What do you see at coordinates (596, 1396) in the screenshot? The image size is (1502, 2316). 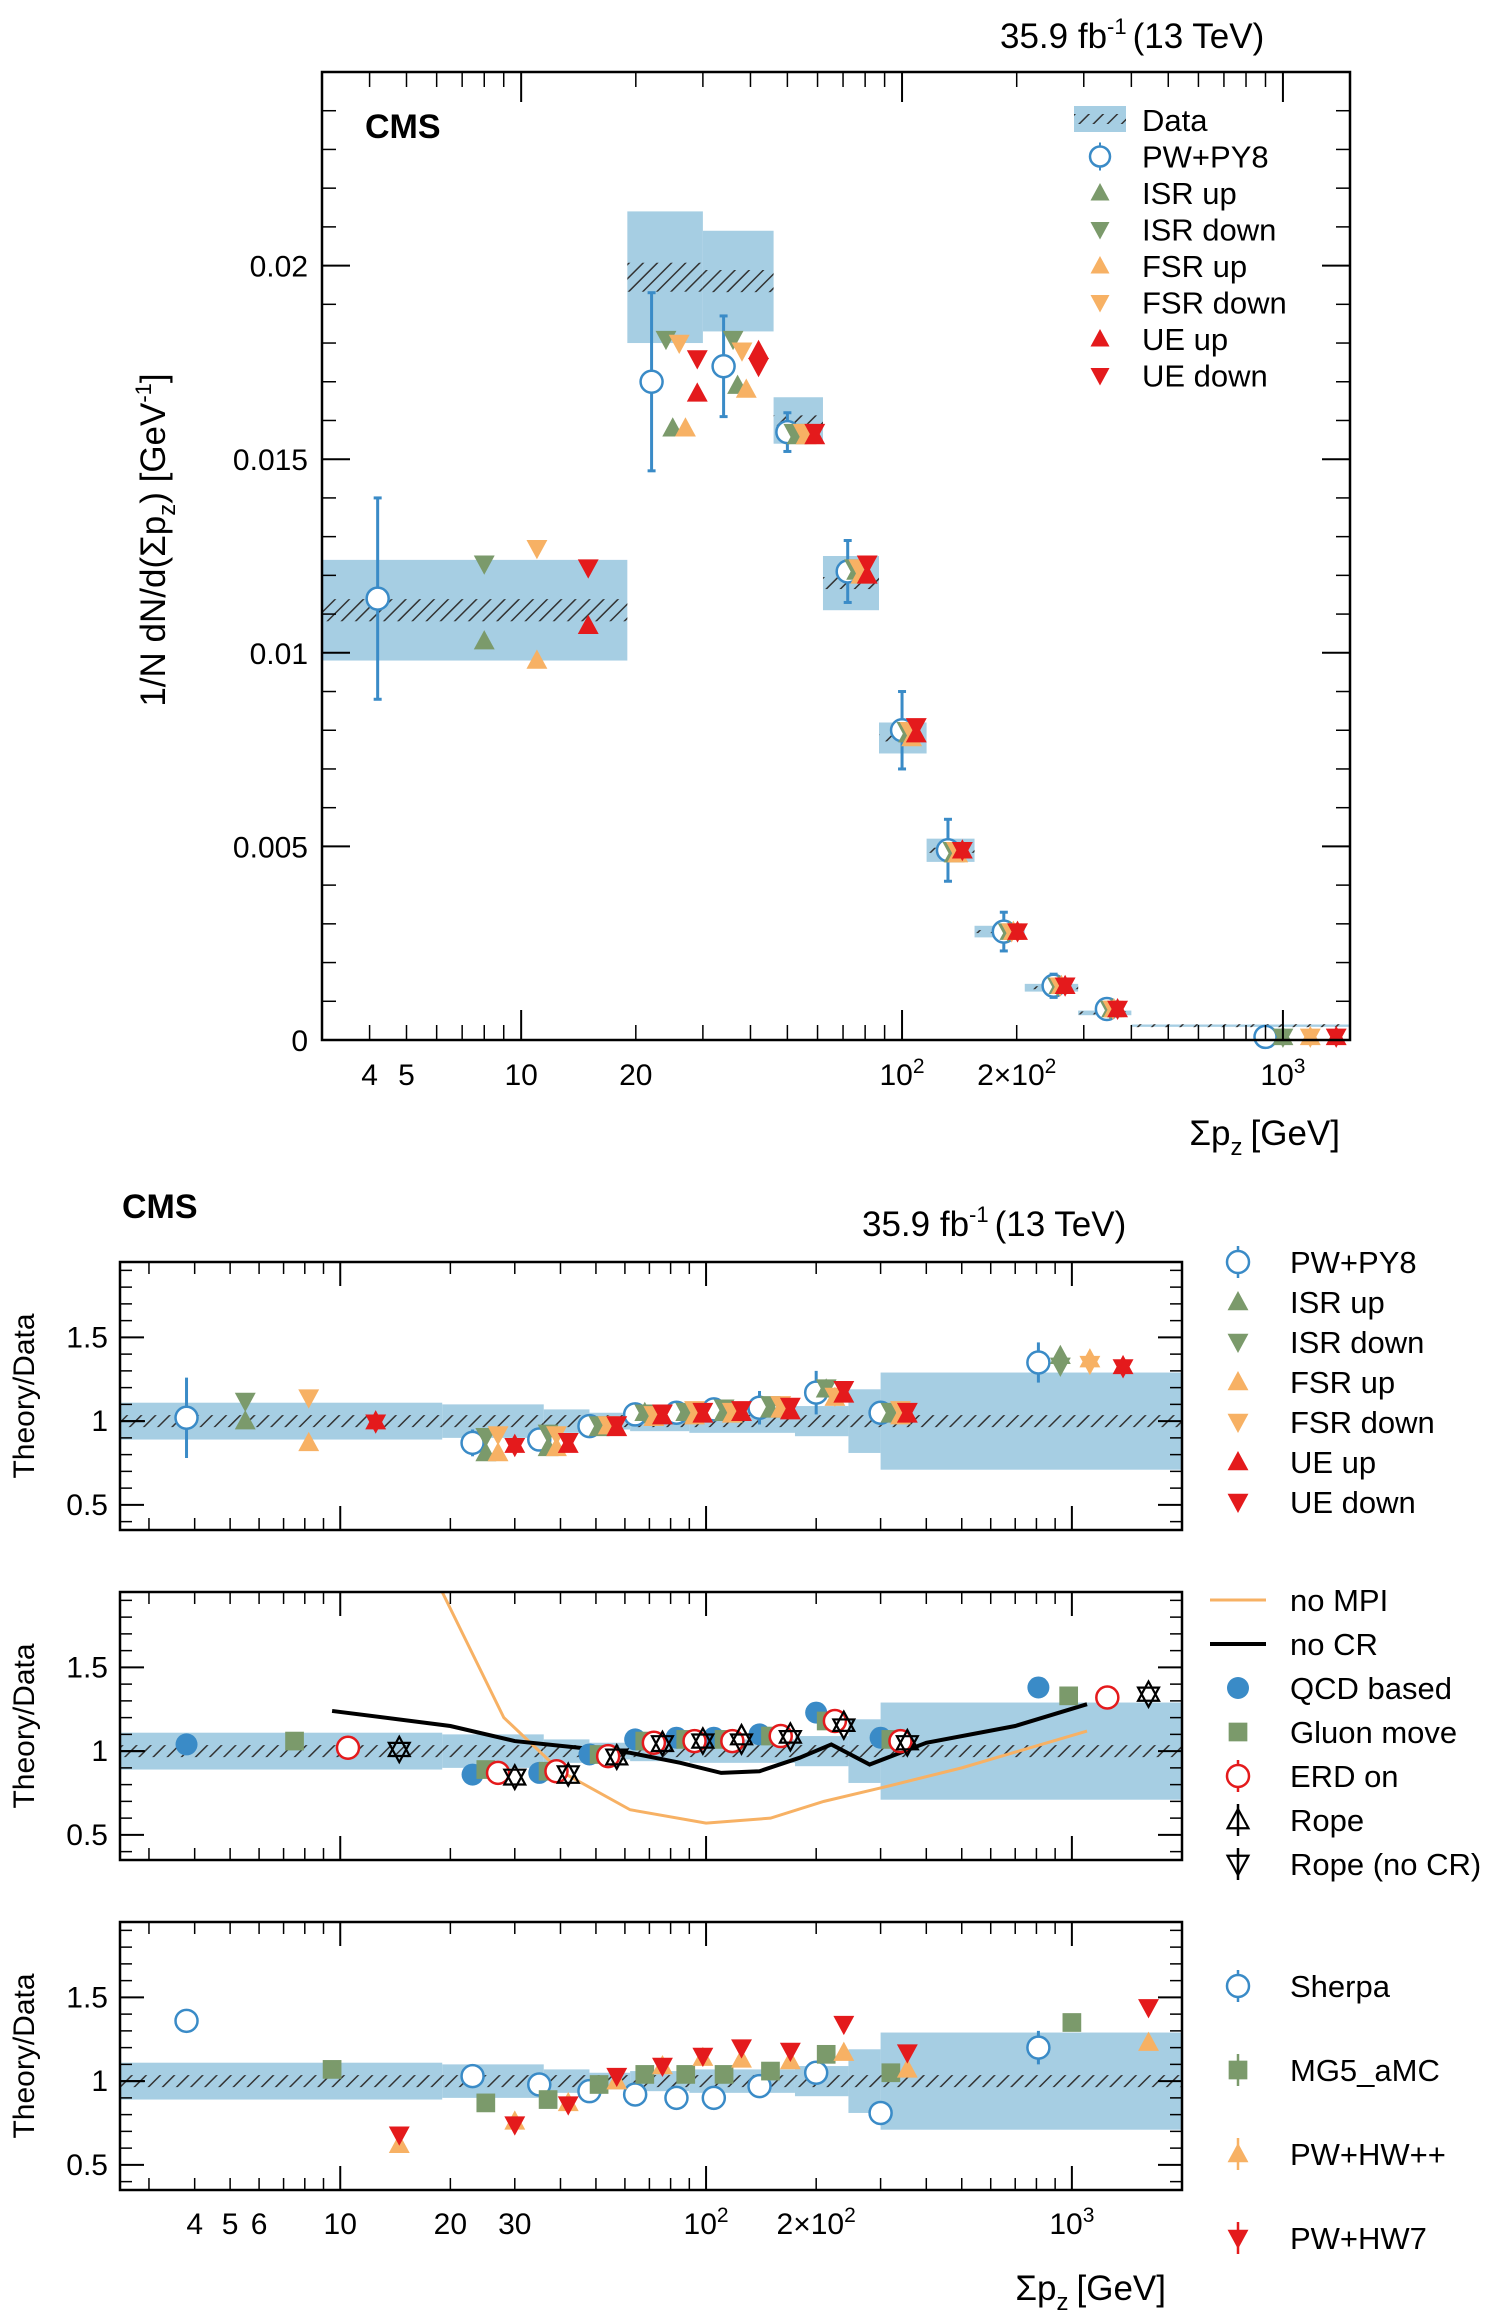 I see `ratio-panel-1: 0.5 1 1.5 Theory/Data` at bounding box center [596, 1396].